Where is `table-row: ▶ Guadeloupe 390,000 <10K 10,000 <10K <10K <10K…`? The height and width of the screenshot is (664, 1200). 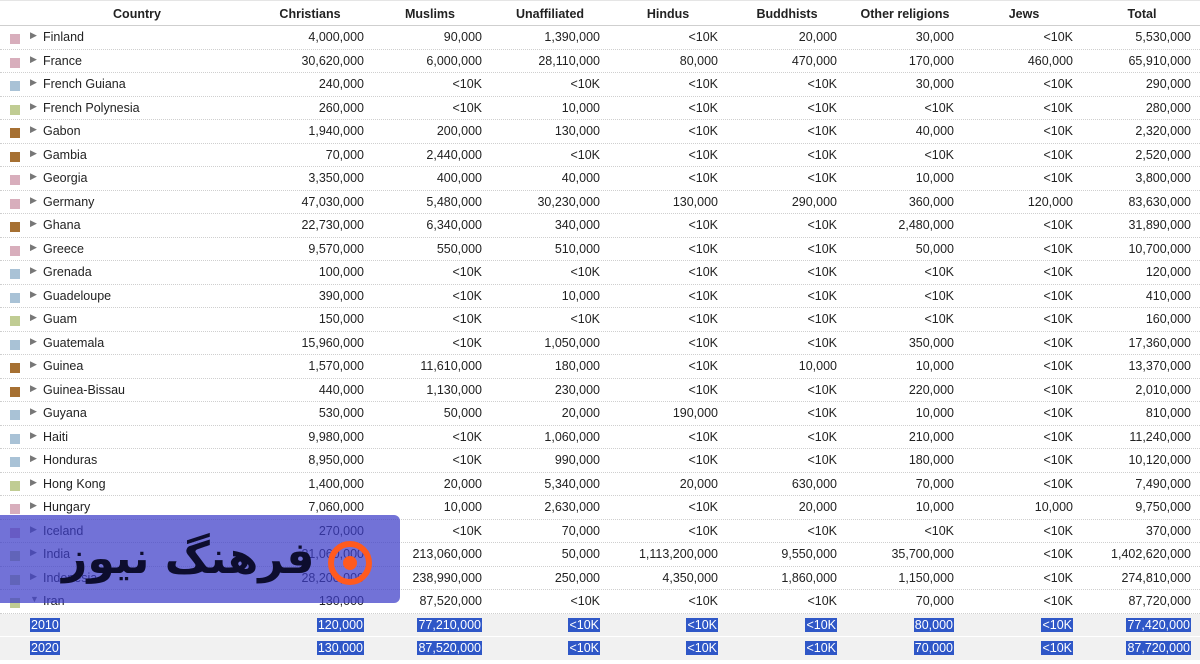
table-row: ▶ Guadeloupe 390,000 <10K 10,000 <10K <10K <10K… is located at coordinates (600, 296).